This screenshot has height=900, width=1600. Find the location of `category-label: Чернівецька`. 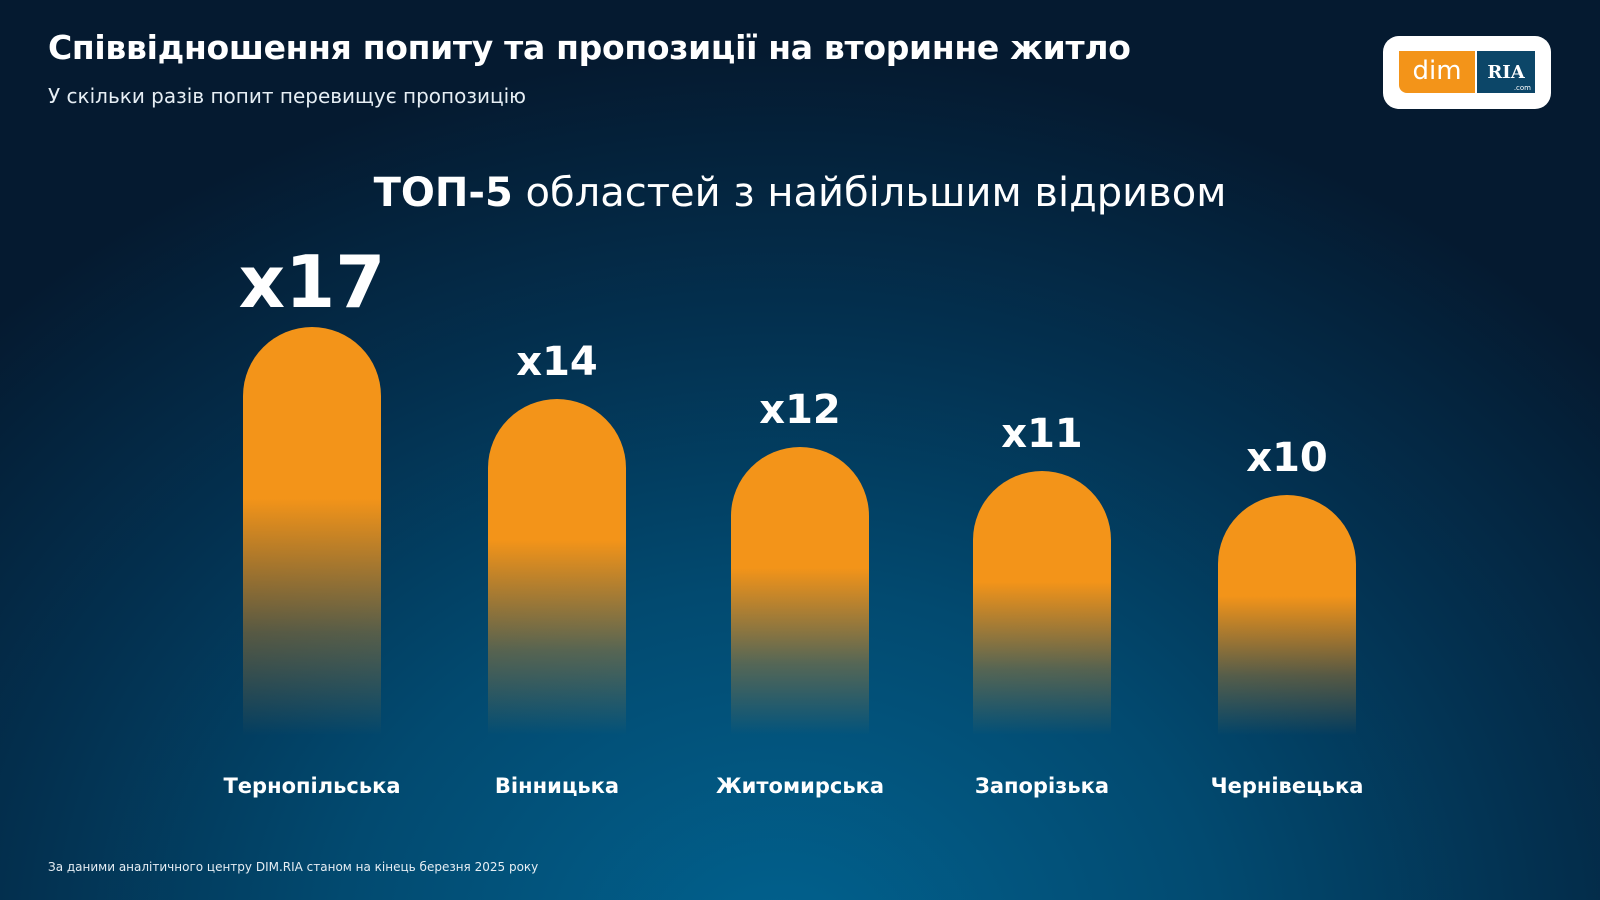

category-label: Чернівецька is located at coordinates (1287, 786).